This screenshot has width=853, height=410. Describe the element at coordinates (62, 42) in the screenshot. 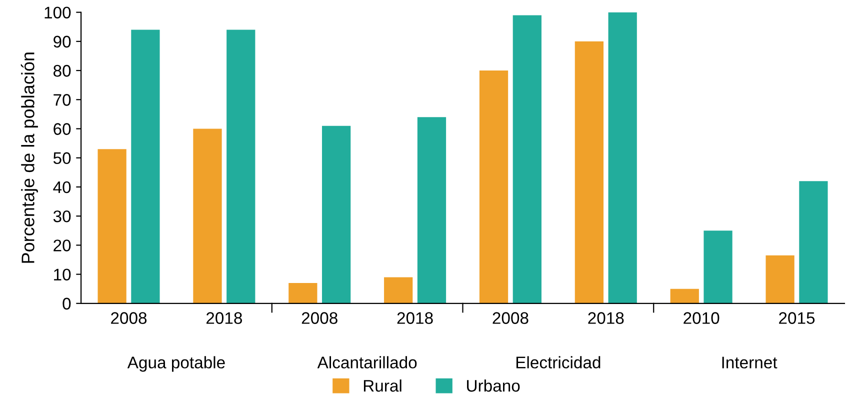

I see `y-tick-label: 90` at that location.